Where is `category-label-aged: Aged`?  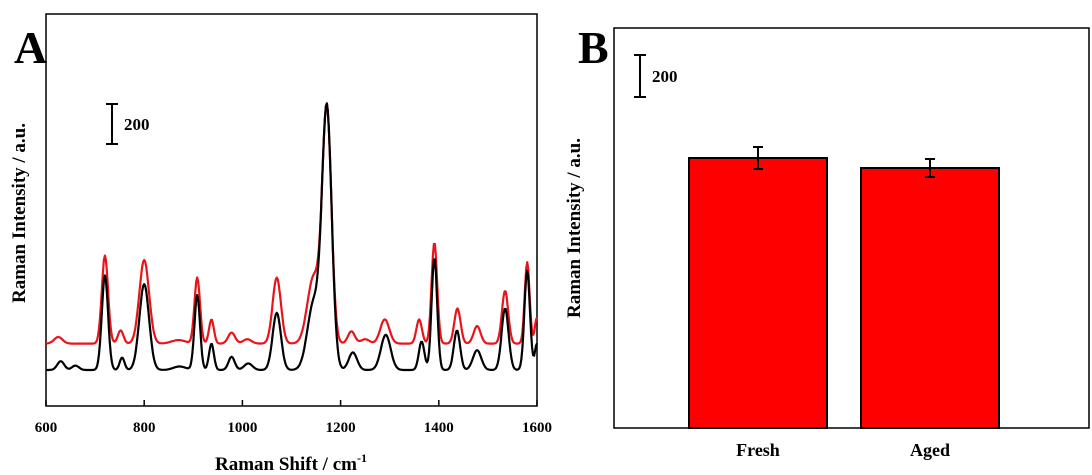 category-label-aged: Aged is located at coordinates (930, 450).